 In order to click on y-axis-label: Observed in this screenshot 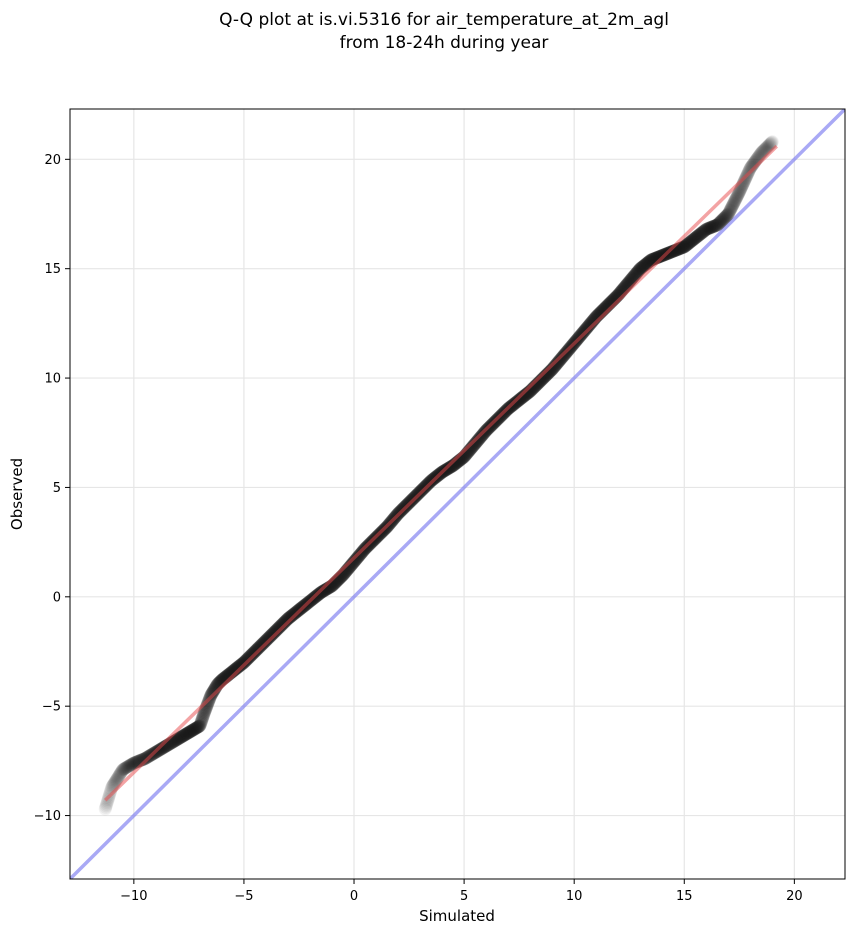, I will do `click(17, 494)`.